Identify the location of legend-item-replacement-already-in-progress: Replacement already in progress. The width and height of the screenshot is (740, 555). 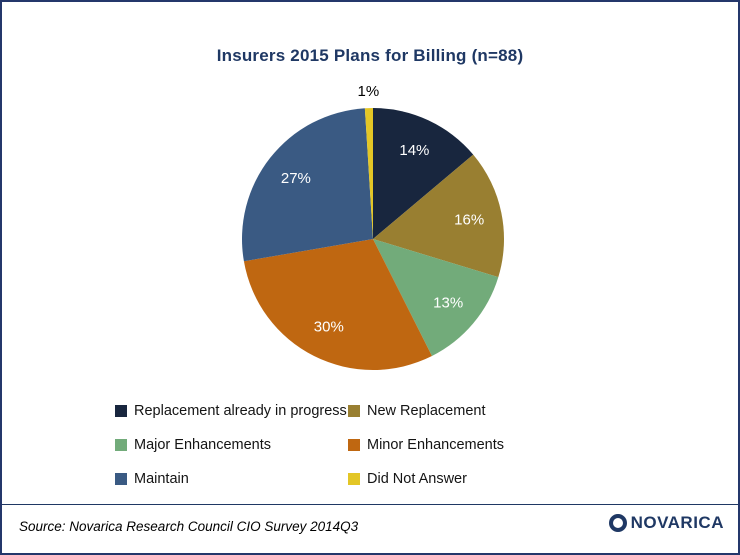
(231, 411).